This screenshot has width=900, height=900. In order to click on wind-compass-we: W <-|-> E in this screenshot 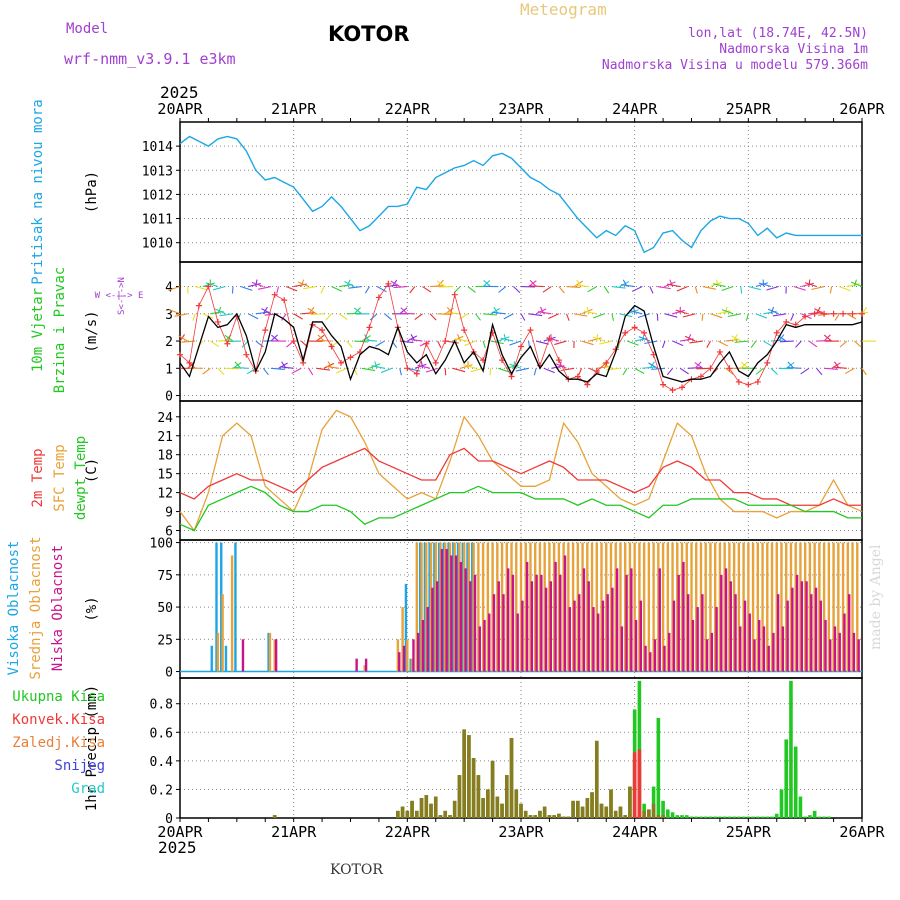, I will do `click(119, 296)`.